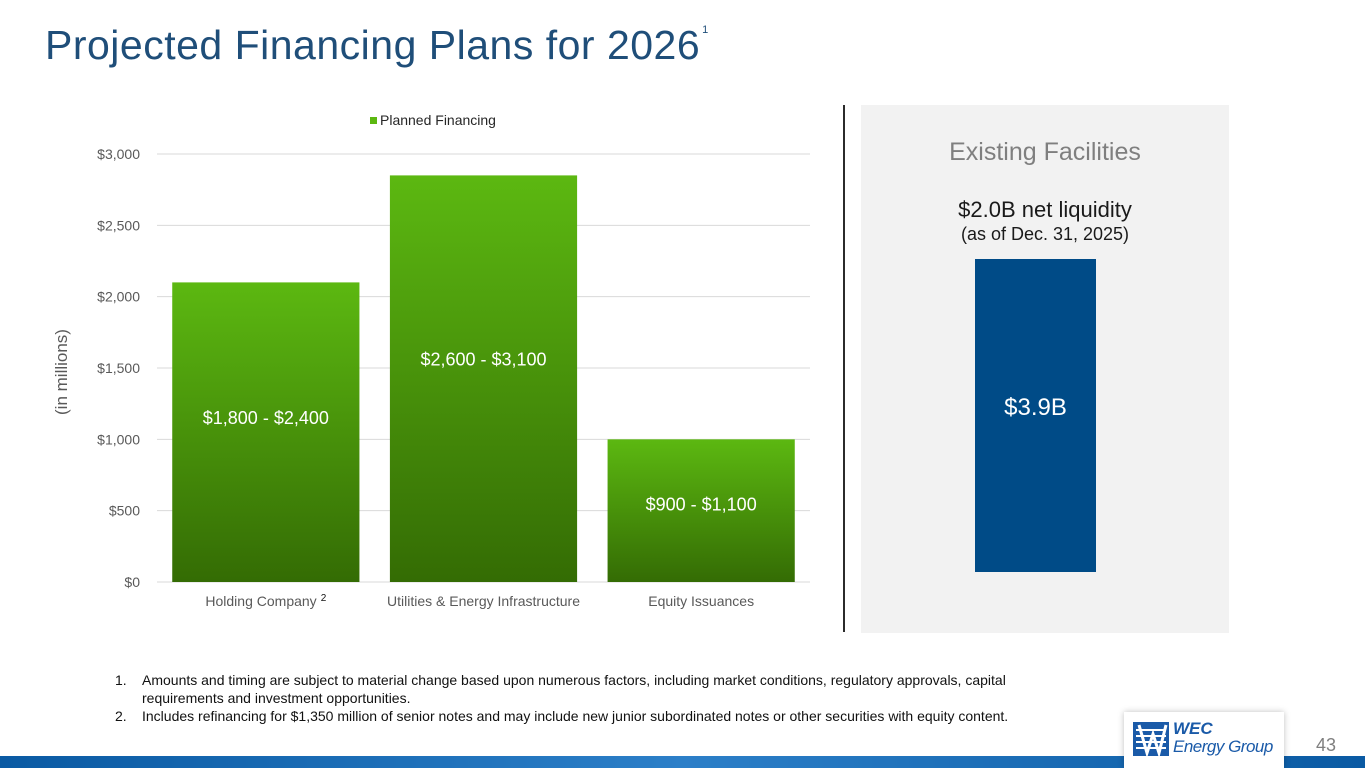 Image resolution: width=1365 pixels, height=768 pixels. What do you see at coordinates (1045, 152) in the screenshot?
I see `facilities-title: Existing Facilities` at bounding box center [1045, 152].